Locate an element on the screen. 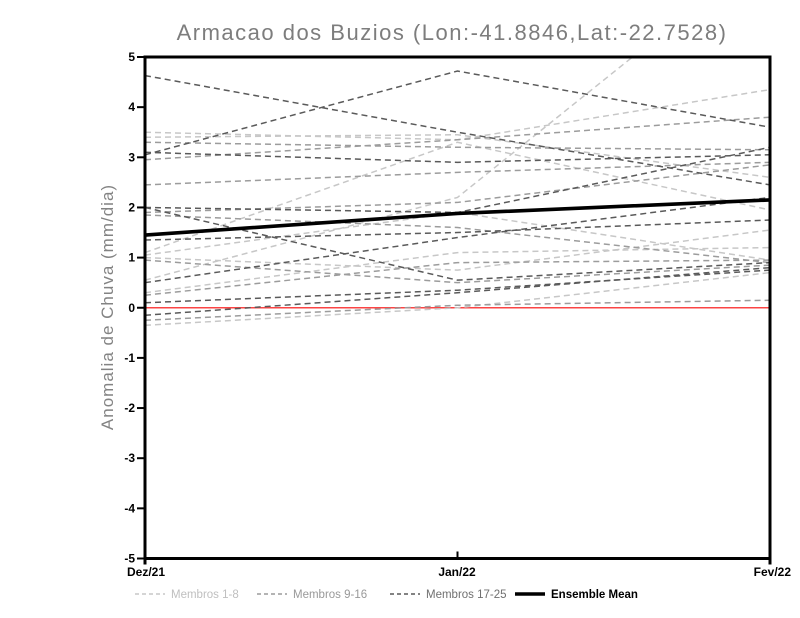  legend-label: Ensemble Mean is located at coordinates (594, 595).